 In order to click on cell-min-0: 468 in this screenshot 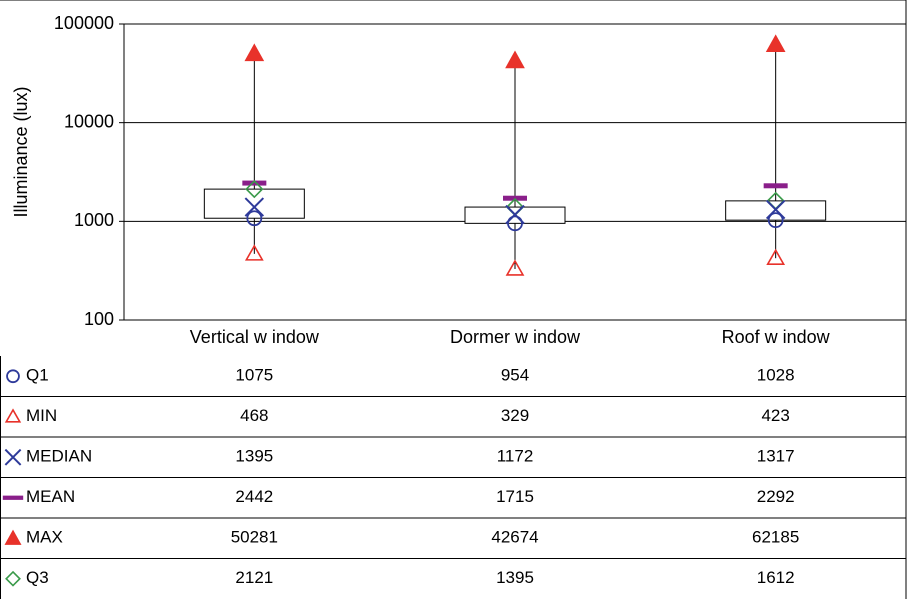, I will do `click(254, 415)`.